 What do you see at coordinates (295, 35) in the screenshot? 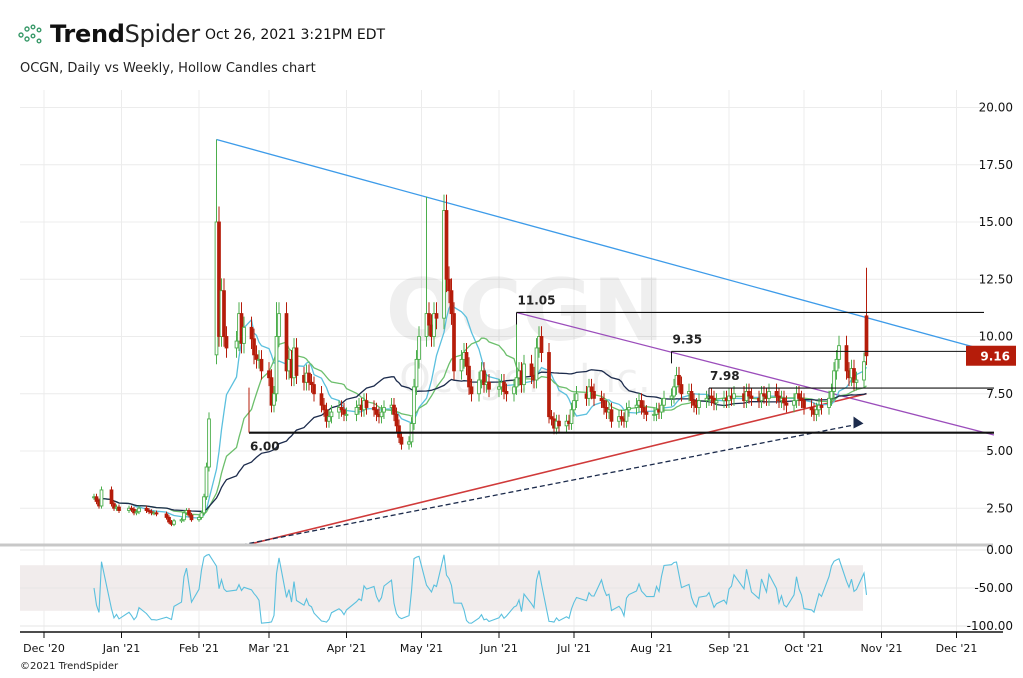
I see `timestamp: Oct 26, 2021 3:21PM EDT` at bounding box center [295, 35].